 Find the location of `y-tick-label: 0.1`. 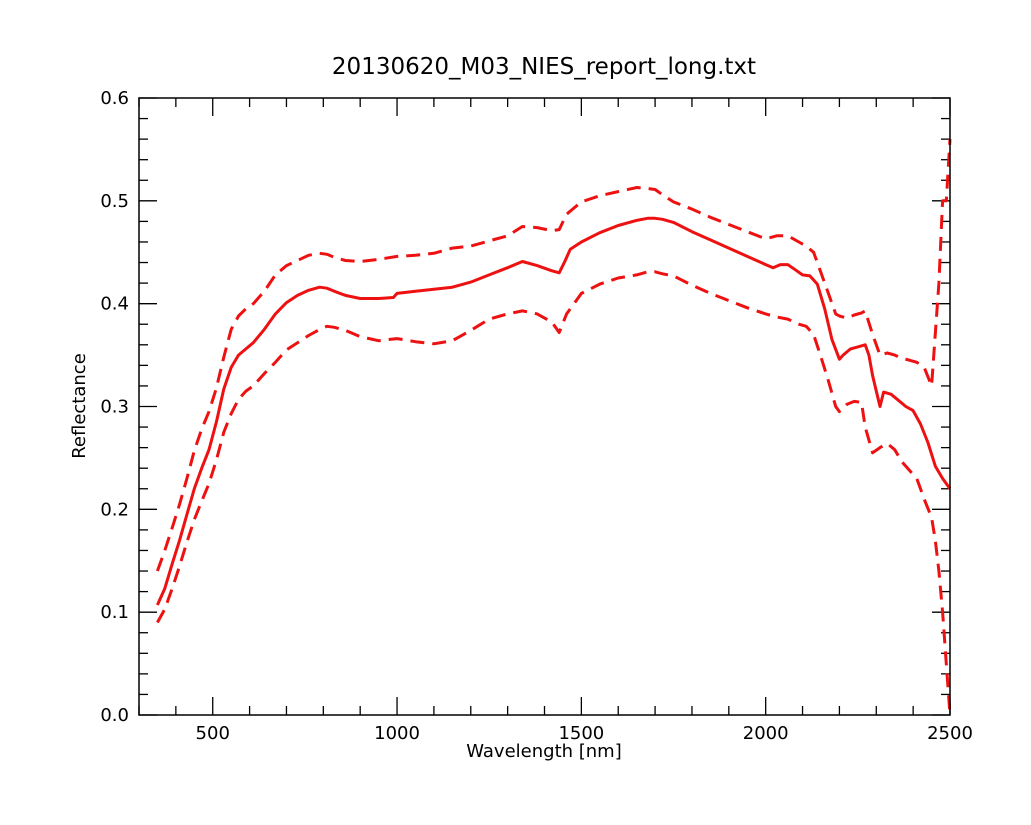

y-tick-label: 0.1 is located at coordinates (114, 612).